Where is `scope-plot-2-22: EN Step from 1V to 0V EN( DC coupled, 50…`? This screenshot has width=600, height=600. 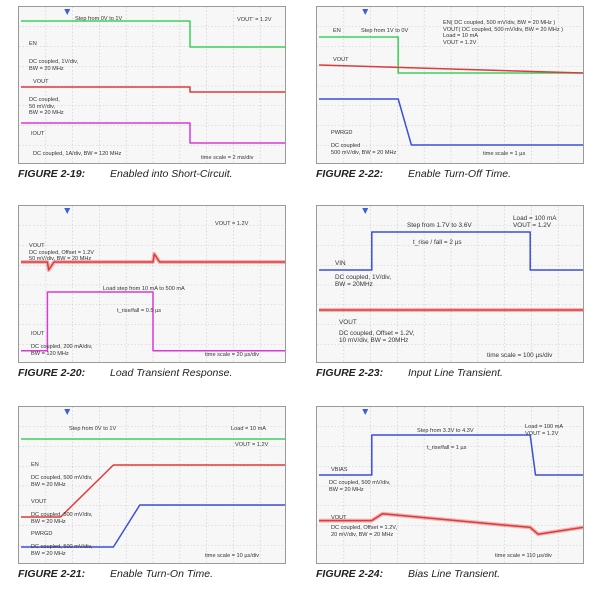
scope-plot-2-22: EN Step from 1V to 0V EN( DC coupled, 50… is located at coordinates (450, 85).